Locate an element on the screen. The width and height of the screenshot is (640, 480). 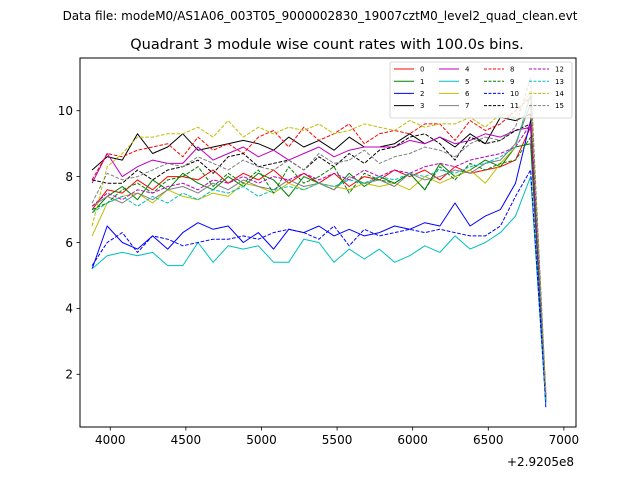
x-tick-label: 4500 is located at coordinates (186, 440).